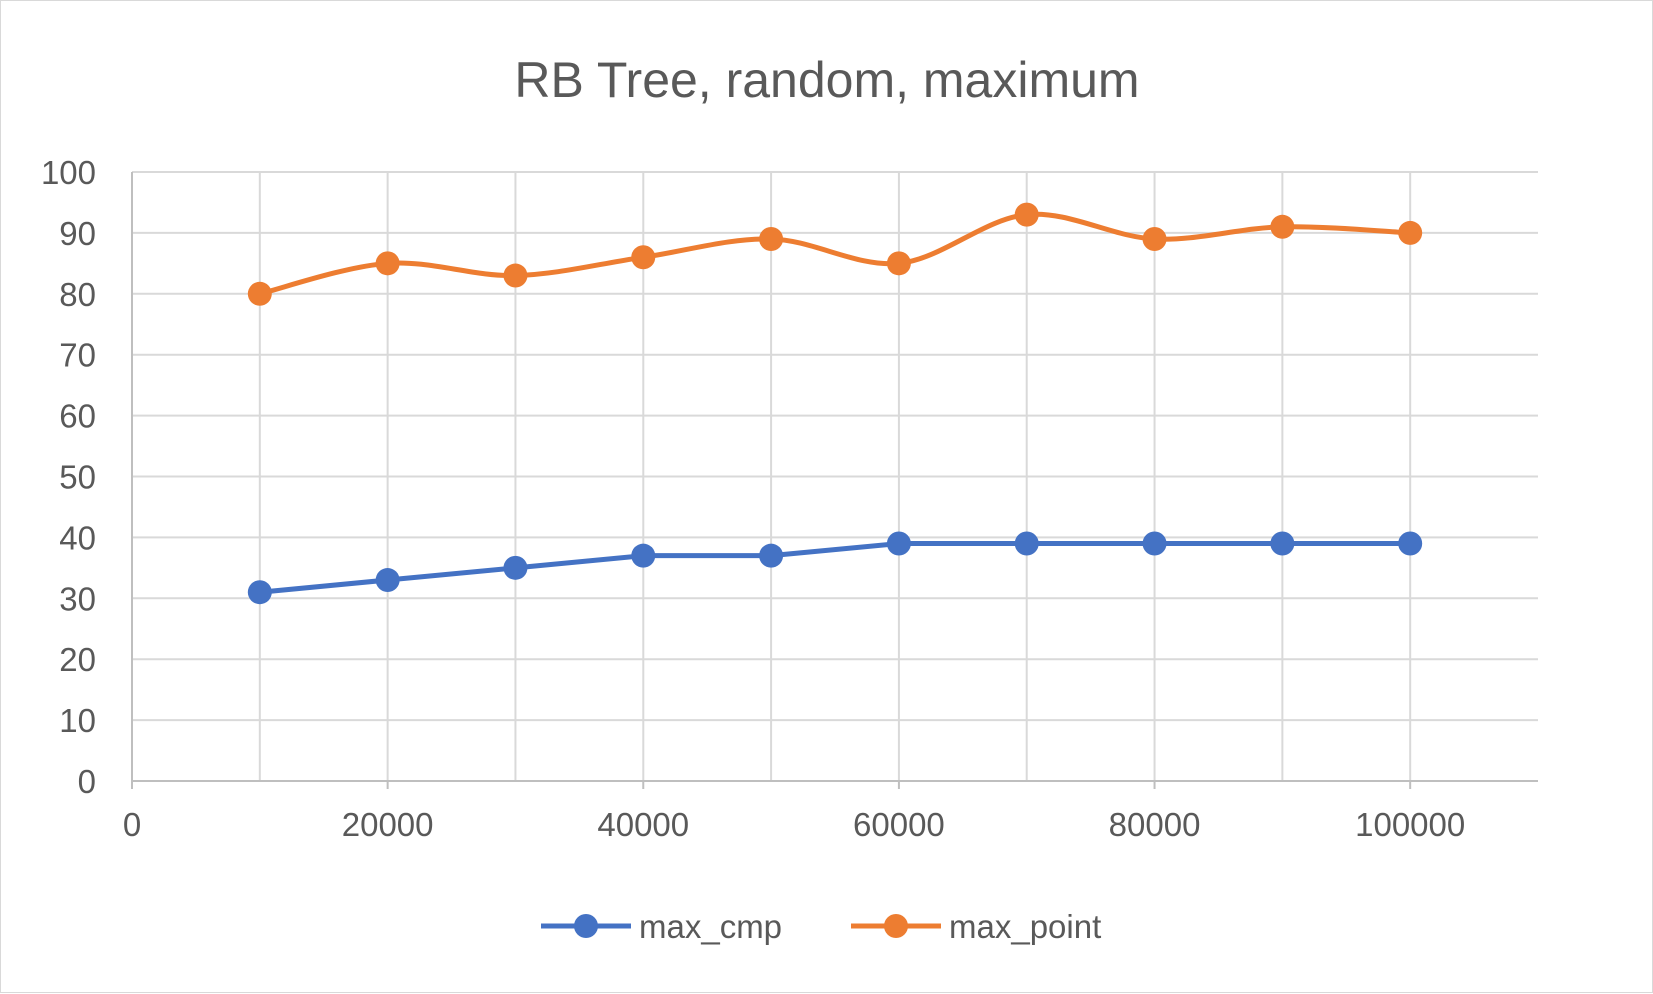 This screenshot has width=1653, height=994. I want to click on series-line-max_cmp, so click(835, 567).